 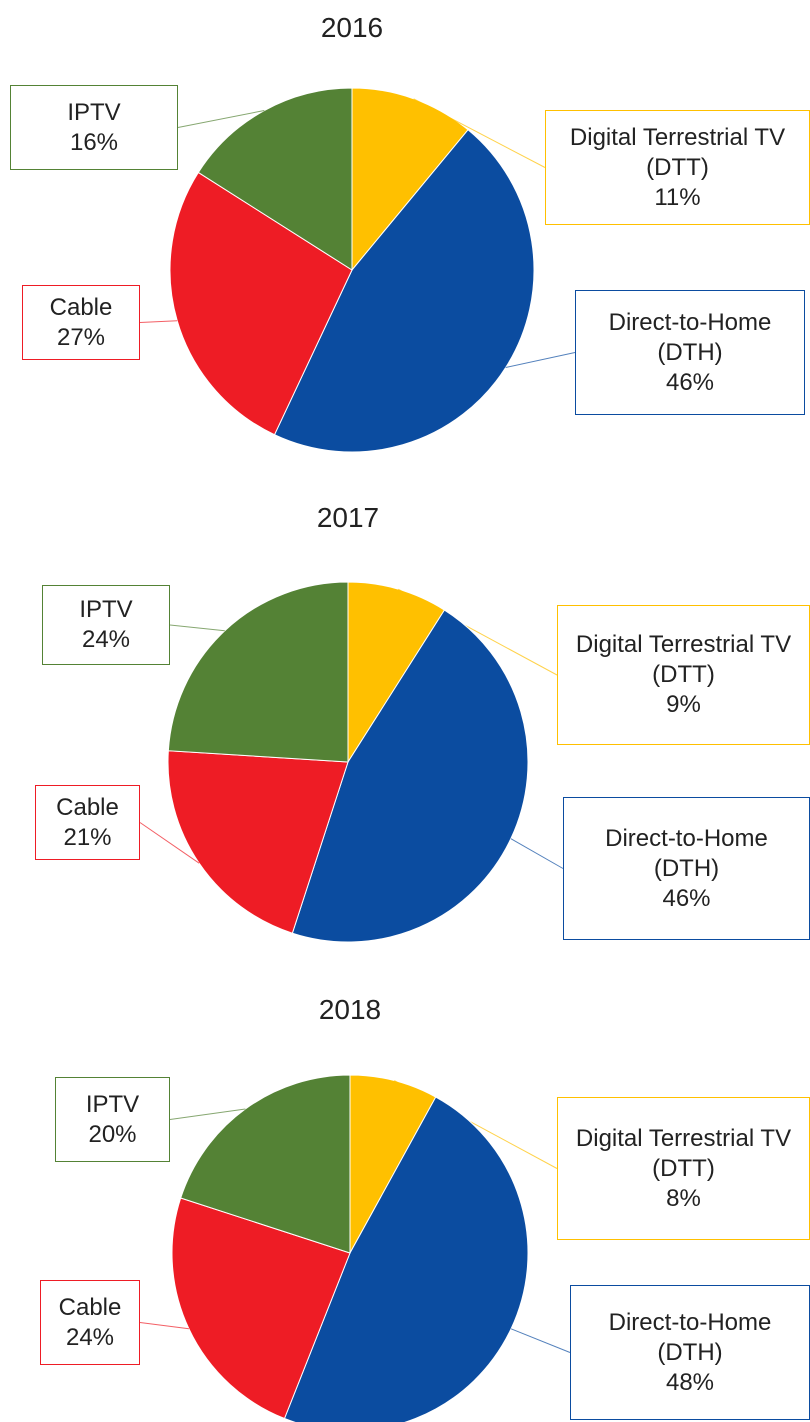 I want to click on chart-title: 2016, so click(x=352, y=27).